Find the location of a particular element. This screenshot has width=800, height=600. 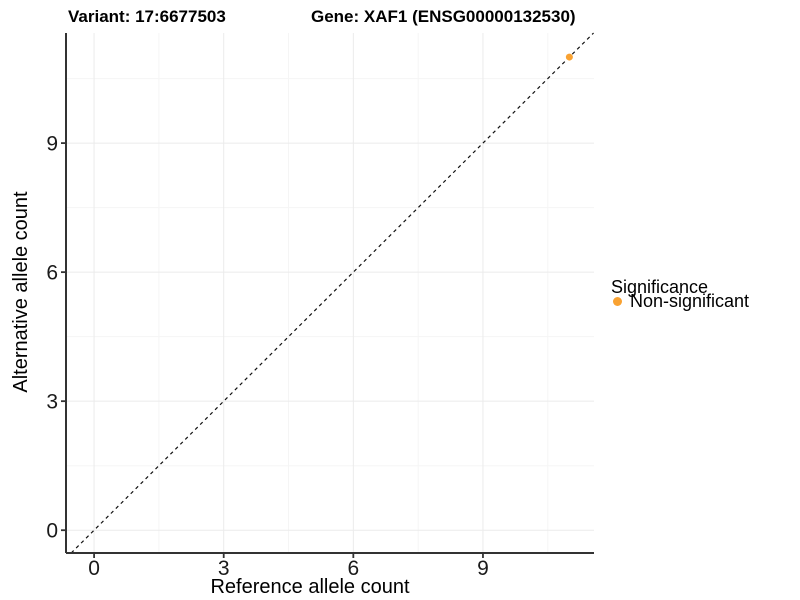

legend-title: Significance is located at coordinates (660, 287).